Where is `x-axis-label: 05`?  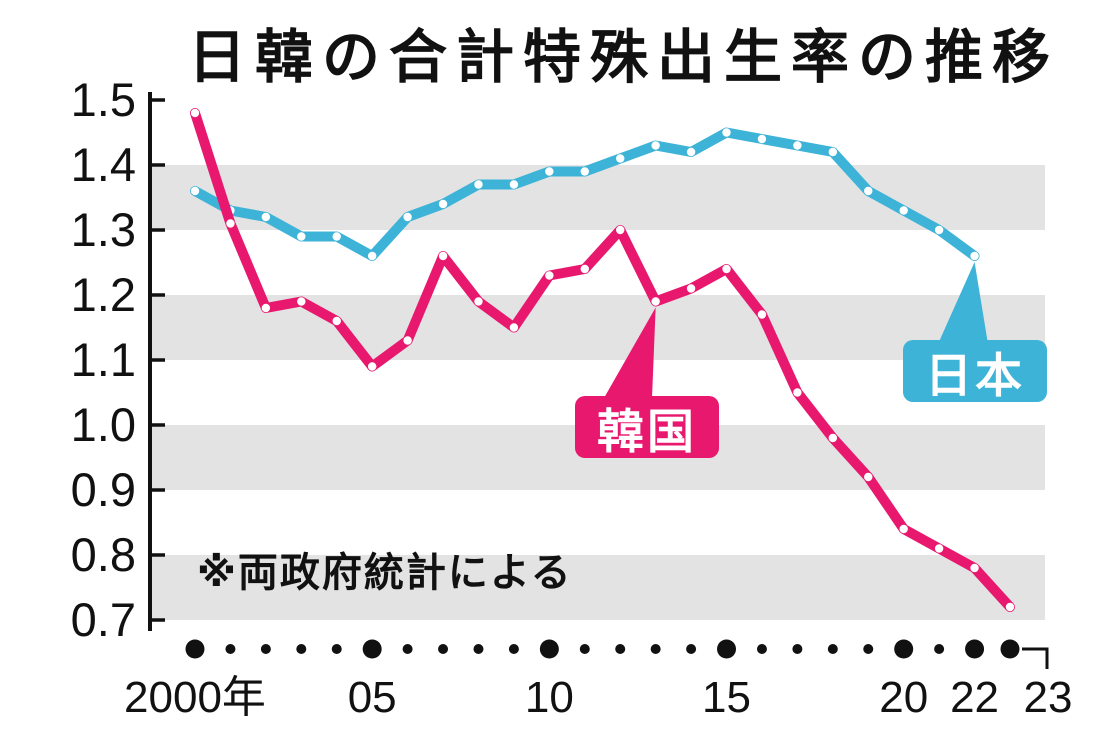
x-axis-label: 05 is located at coordinates (372, 697).